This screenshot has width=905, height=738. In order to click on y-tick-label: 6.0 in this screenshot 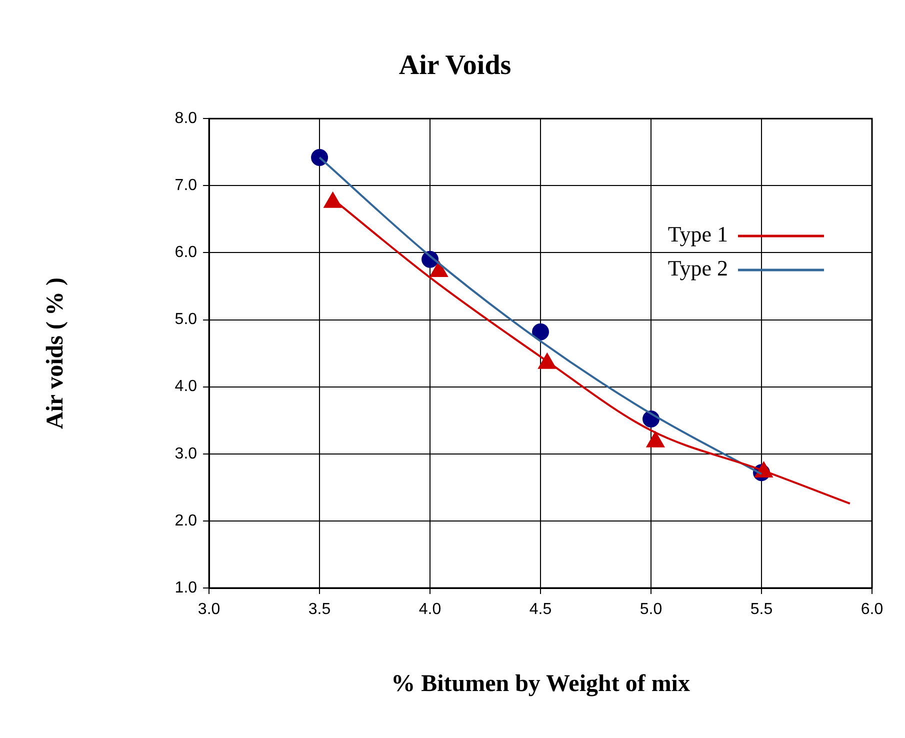, I will do `click(186, 253)`.